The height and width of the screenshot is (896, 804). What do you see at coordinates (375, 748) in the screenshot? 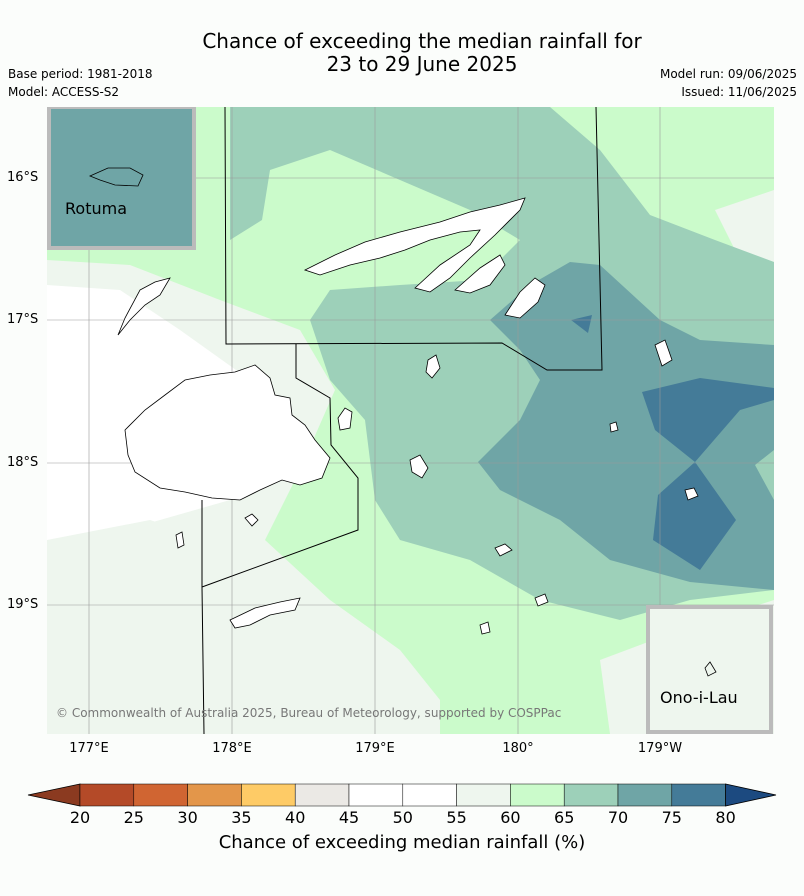
I see `lon-label-179e: 179°E` at bounding box center [375, 748].